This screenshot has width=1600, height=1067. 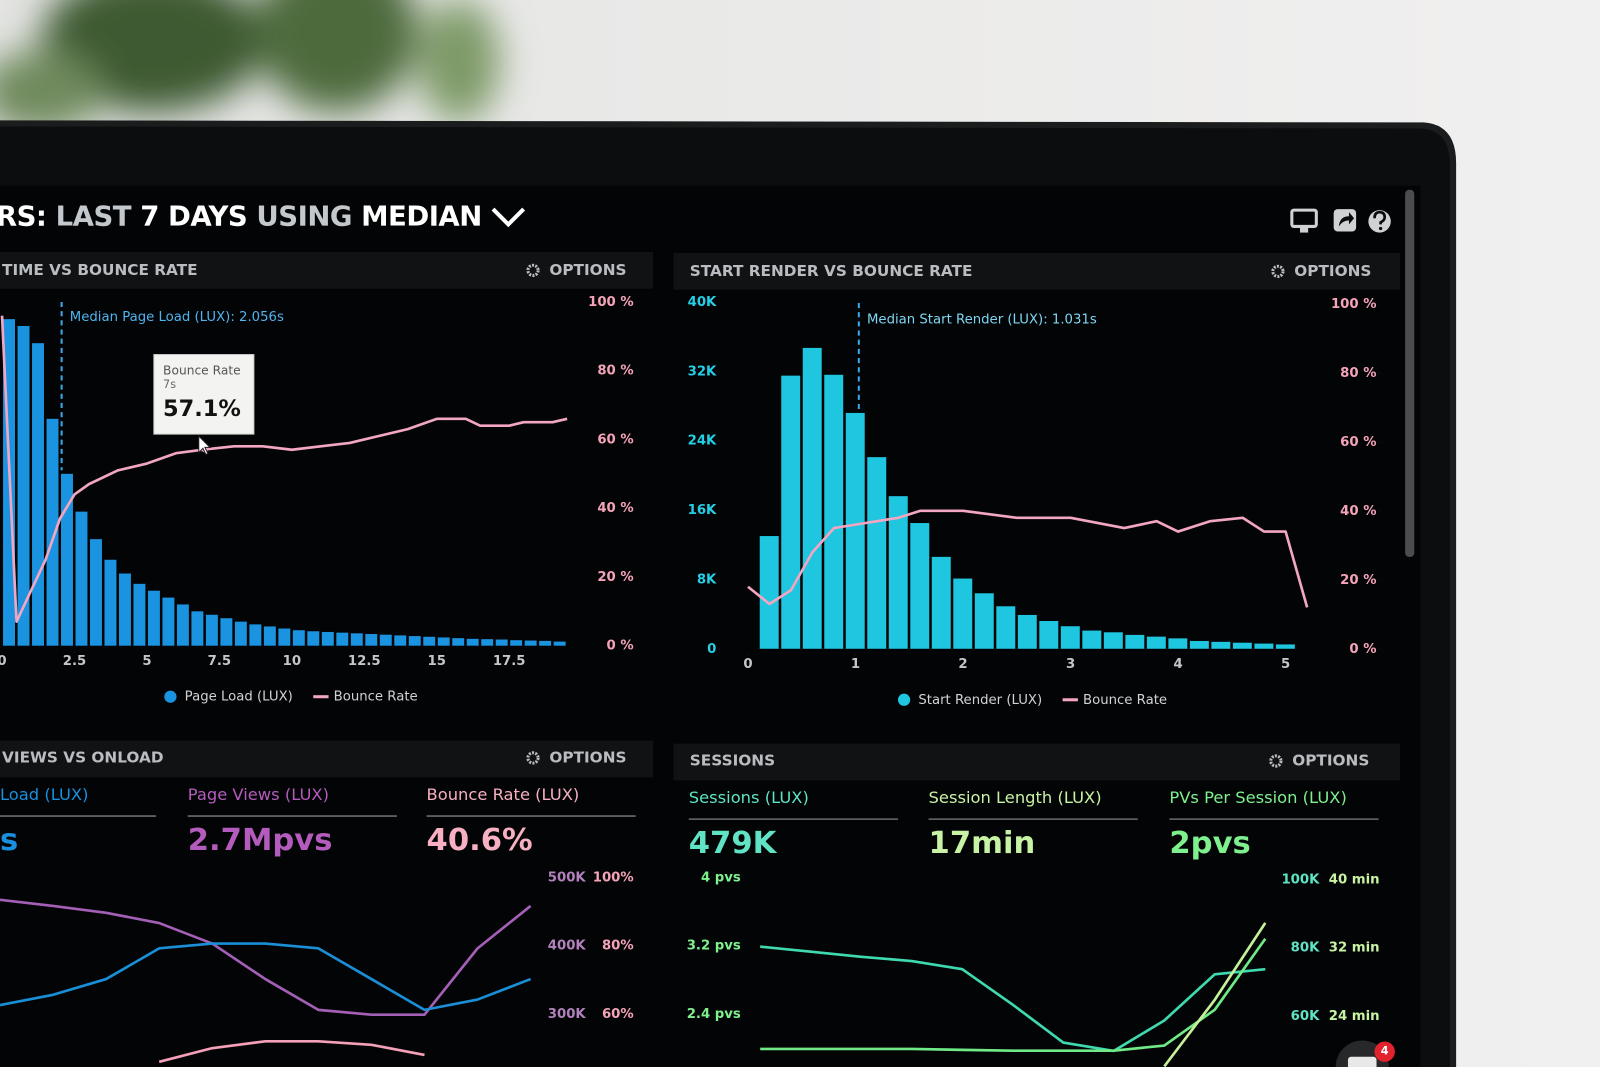 I want to click on tooltip-title: Bounce Rate, so click(x=202, y=370).